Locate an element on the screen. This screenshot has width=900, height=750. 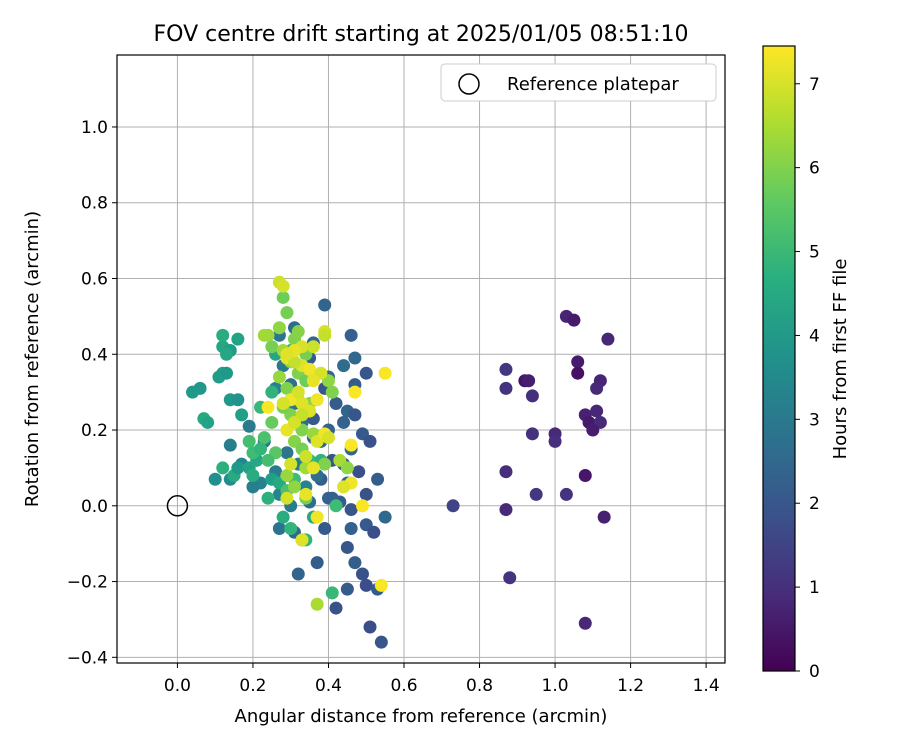
x-tick-label: 0.0 is located at coordinates (177, 686).